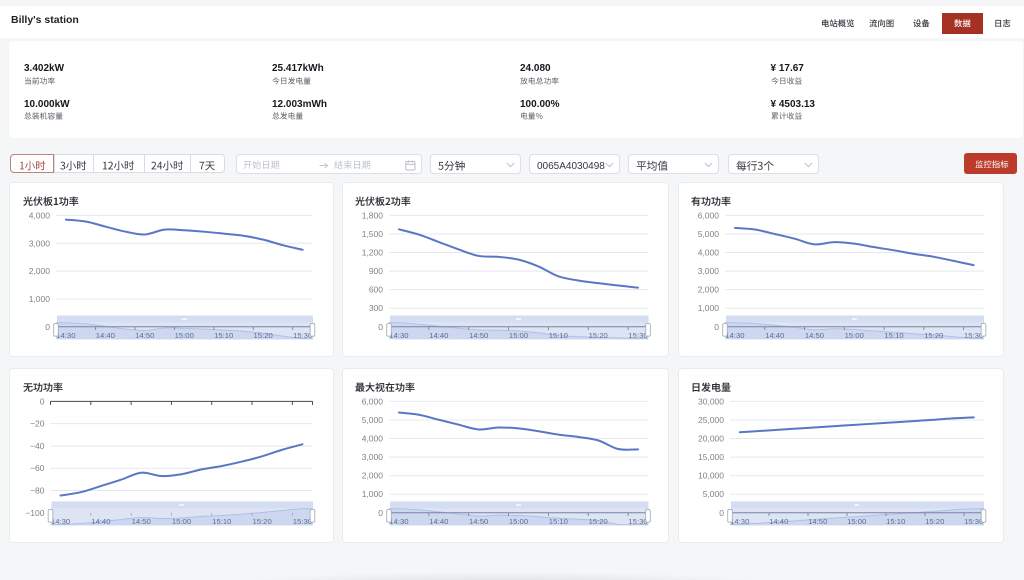 The width and height of the screenshot is (1024, 580). I want to click on svg-text: −40, so click(37, 446).